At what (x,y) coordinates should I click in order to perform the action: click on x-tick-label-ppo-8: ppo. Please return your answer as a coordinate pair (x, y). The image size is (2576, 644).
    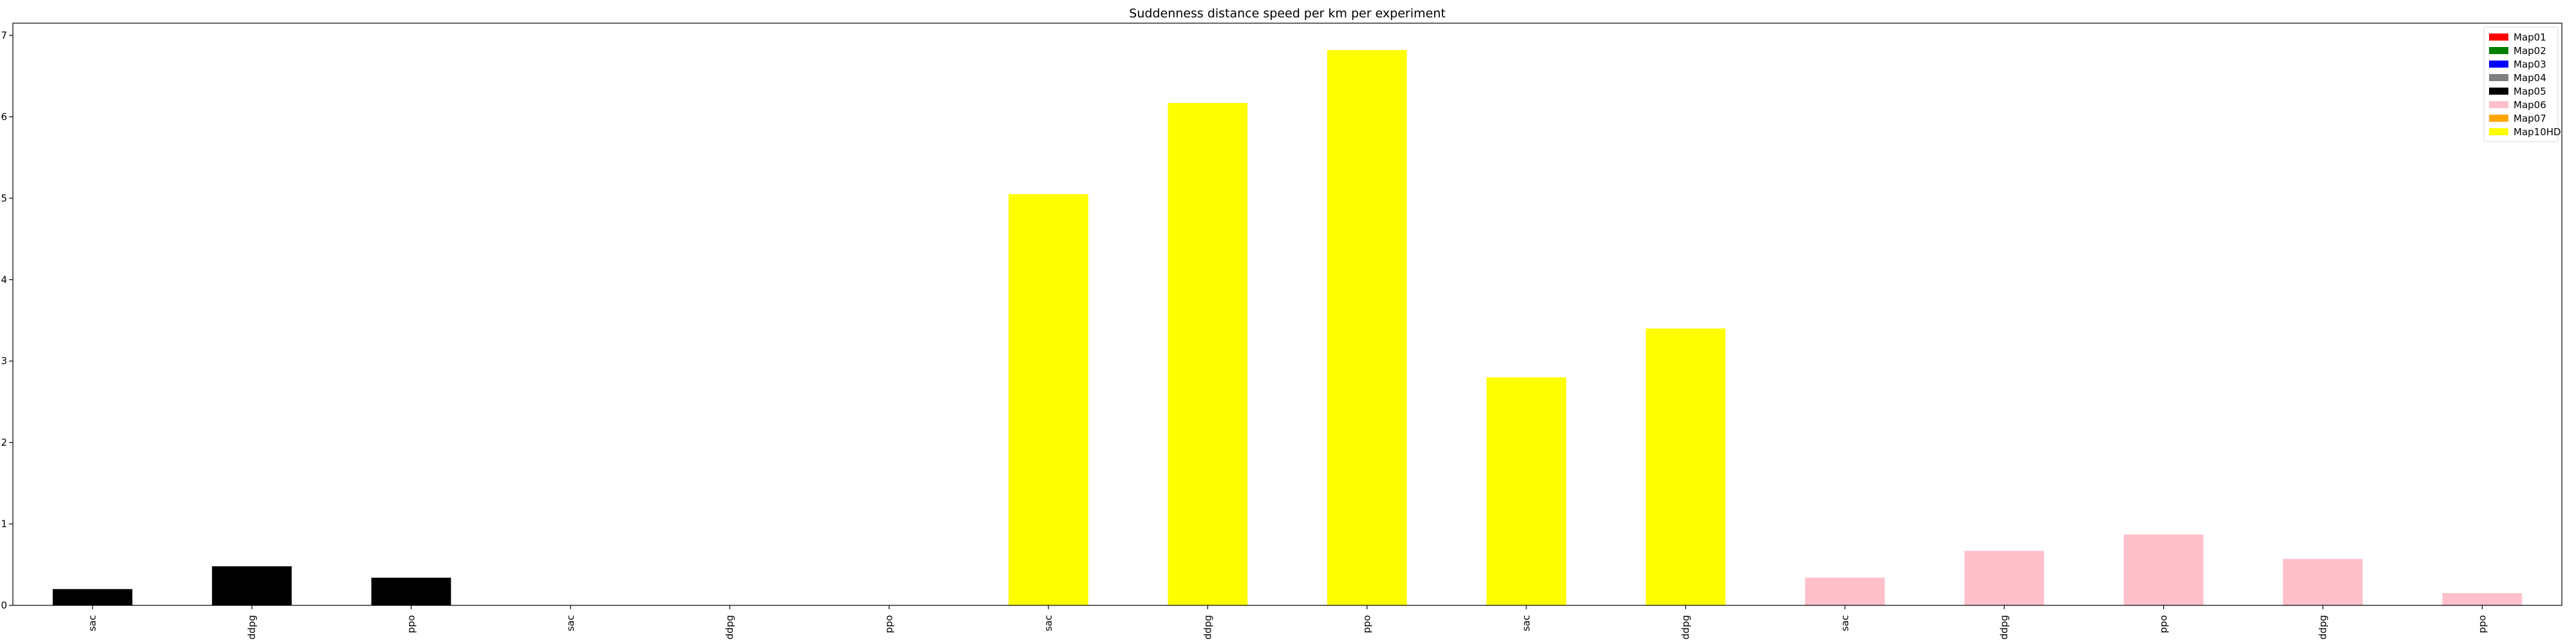
    Looking at the image, I should click on (1367, 624).